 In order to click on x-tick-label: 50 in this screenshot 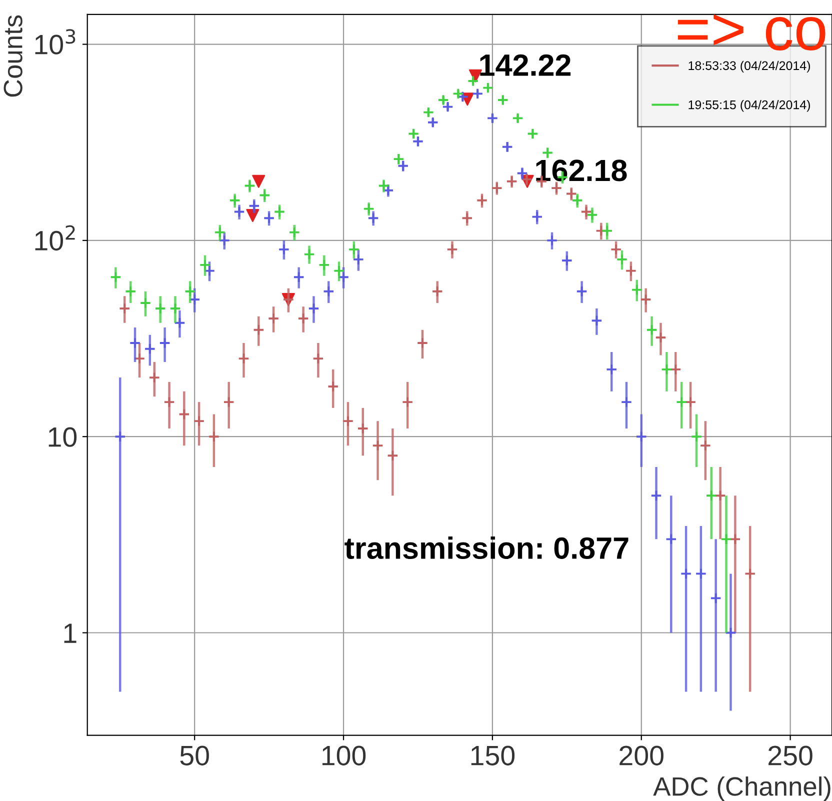, I will do `click(194, 756)`.